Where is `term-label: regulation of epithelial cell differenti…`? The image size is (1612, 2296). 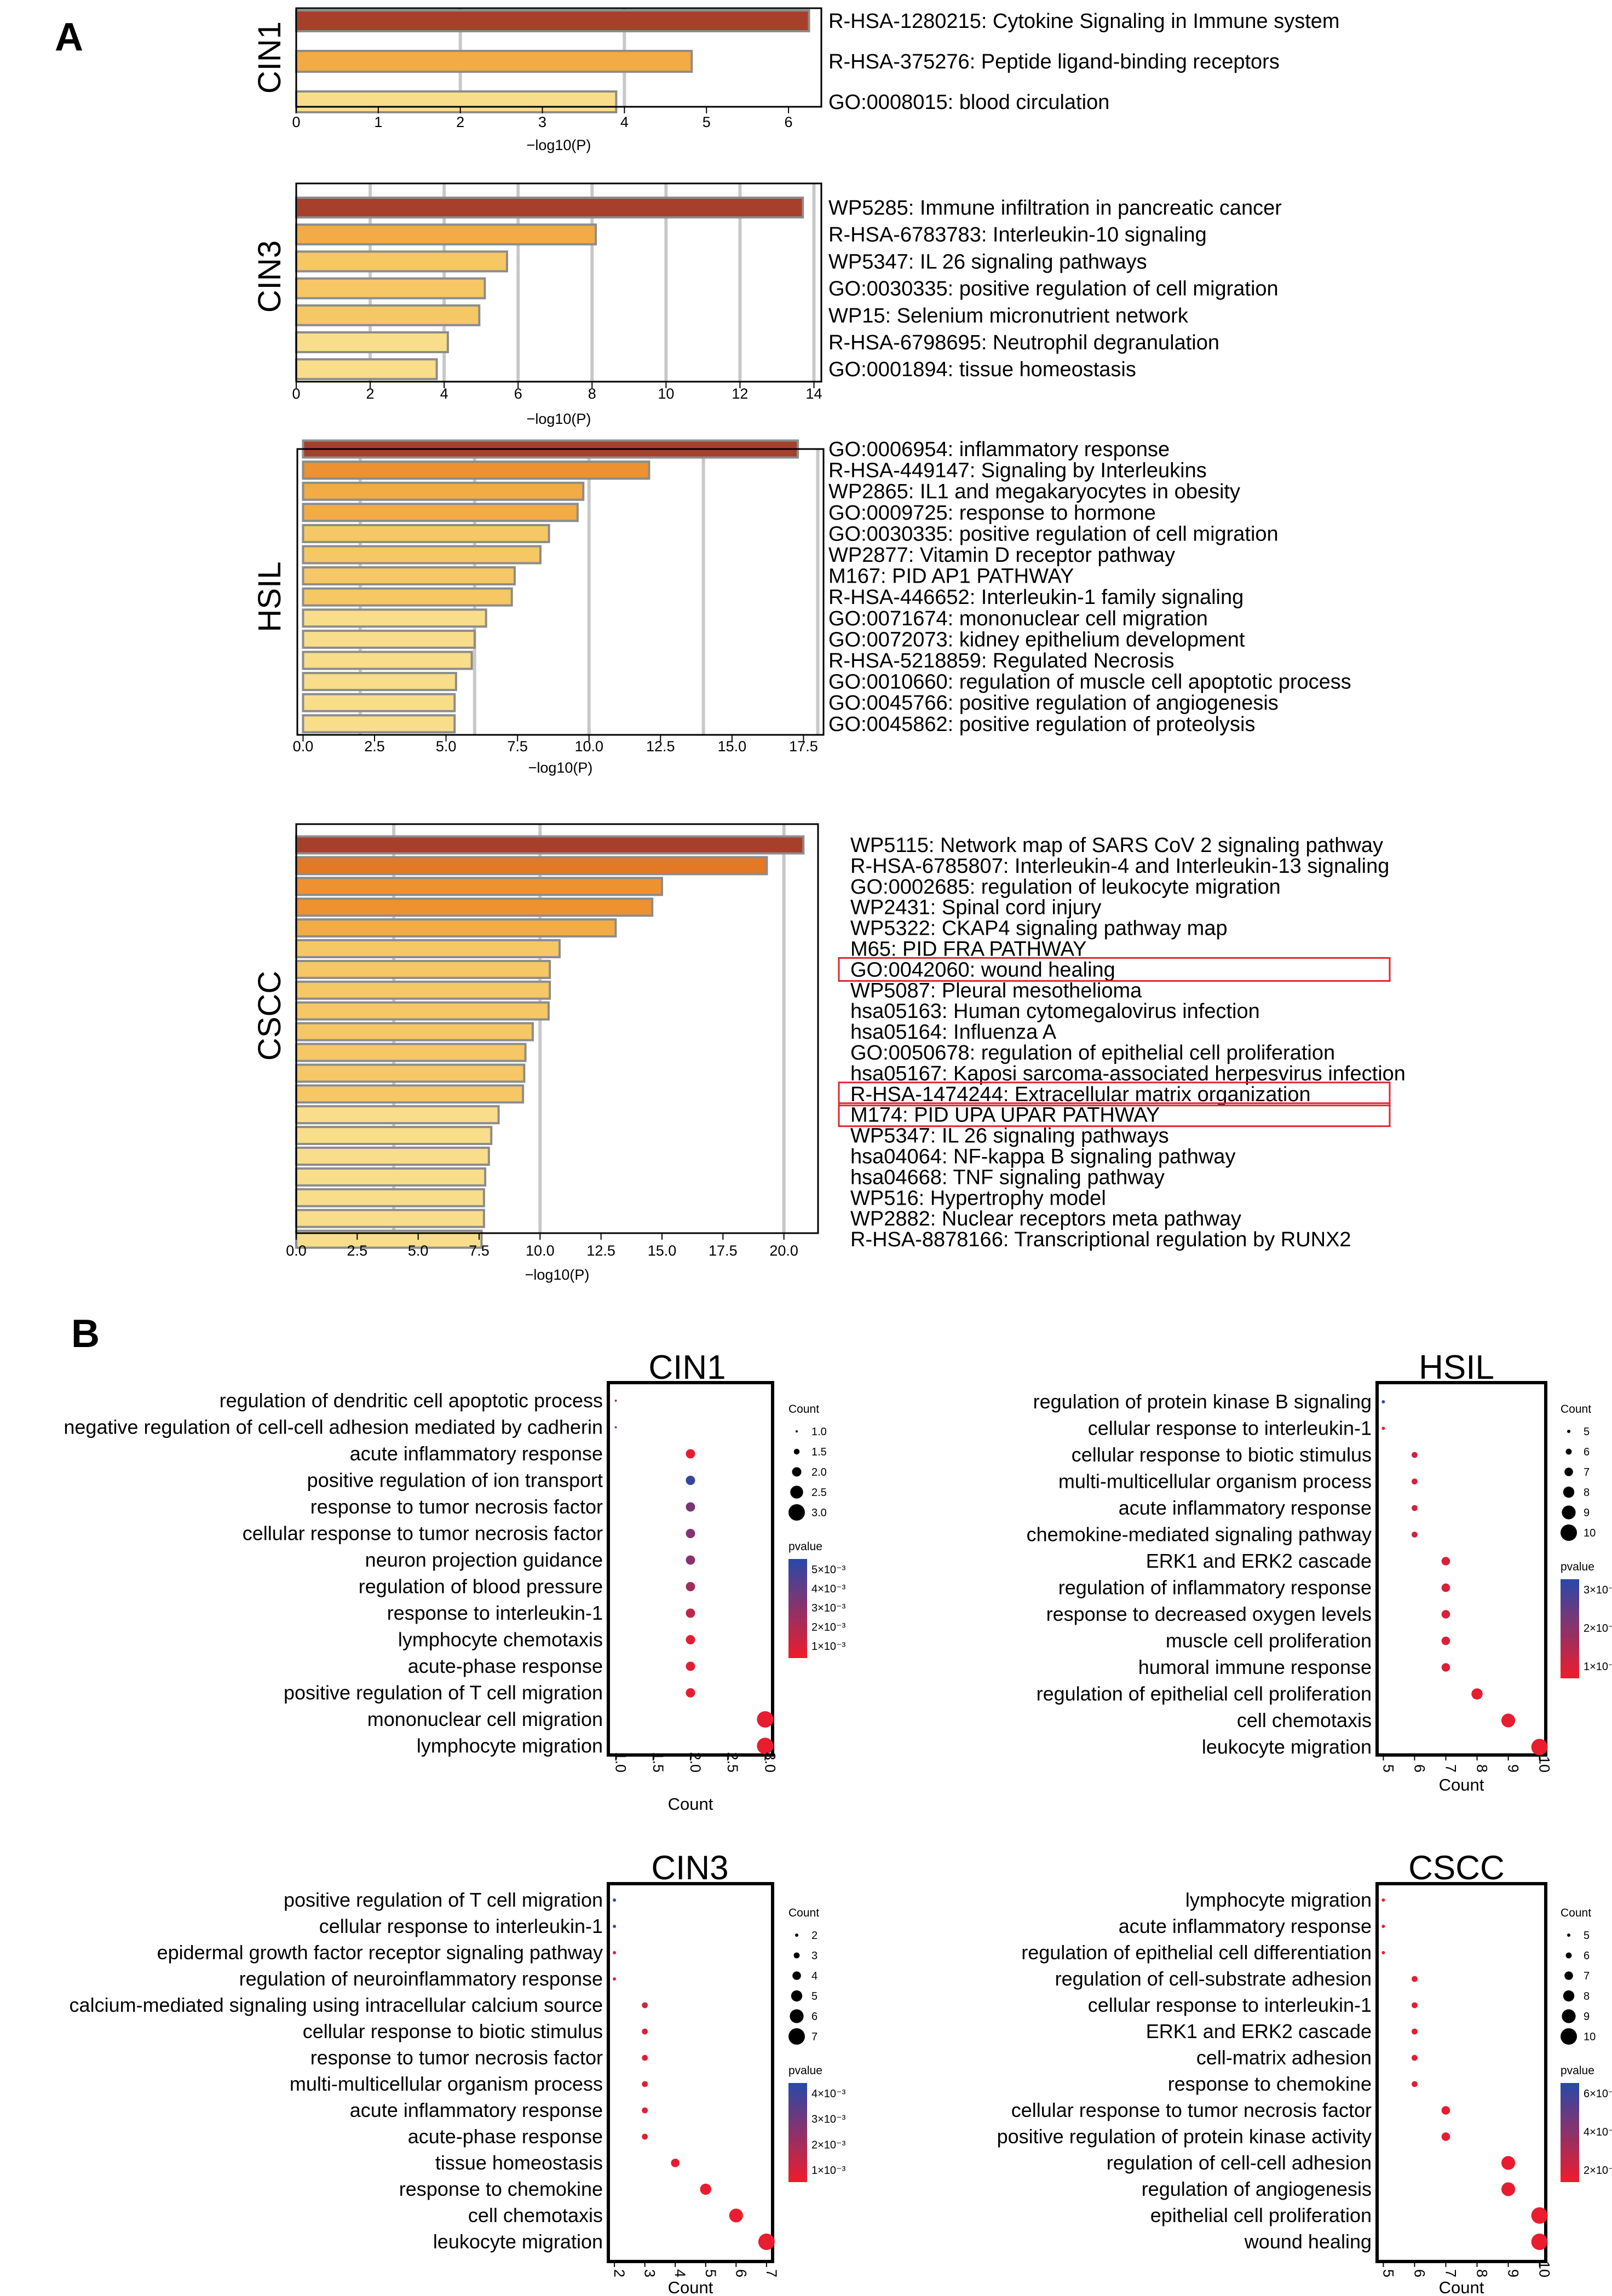
term-label: regulation of epithelial cell differenti… is located at coordinates (1196, 1952).